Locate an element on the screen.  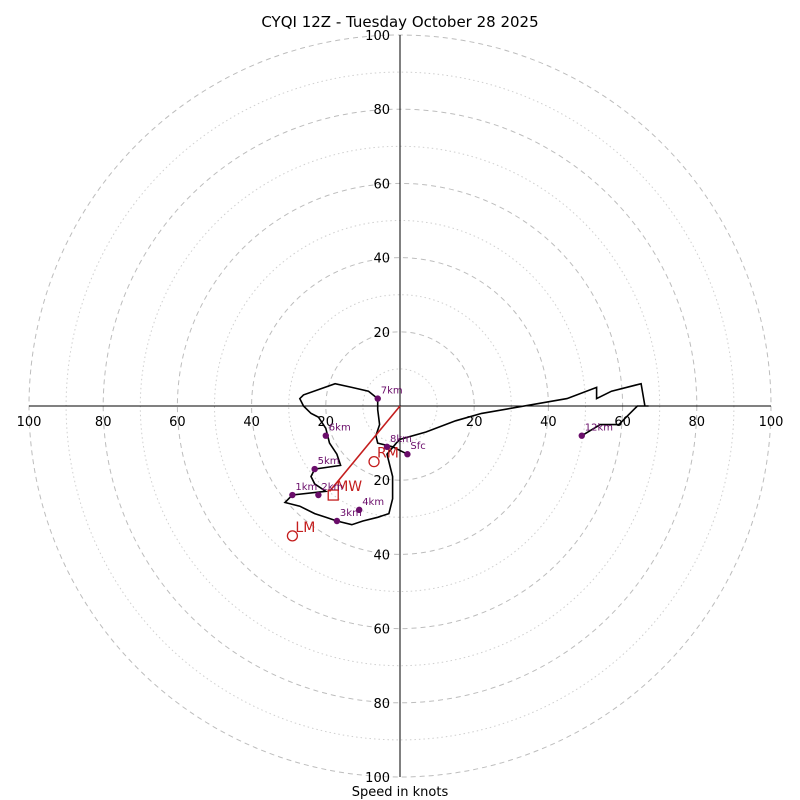
y-tick-label-bottom: 60 is located at coordinates (381, 630).